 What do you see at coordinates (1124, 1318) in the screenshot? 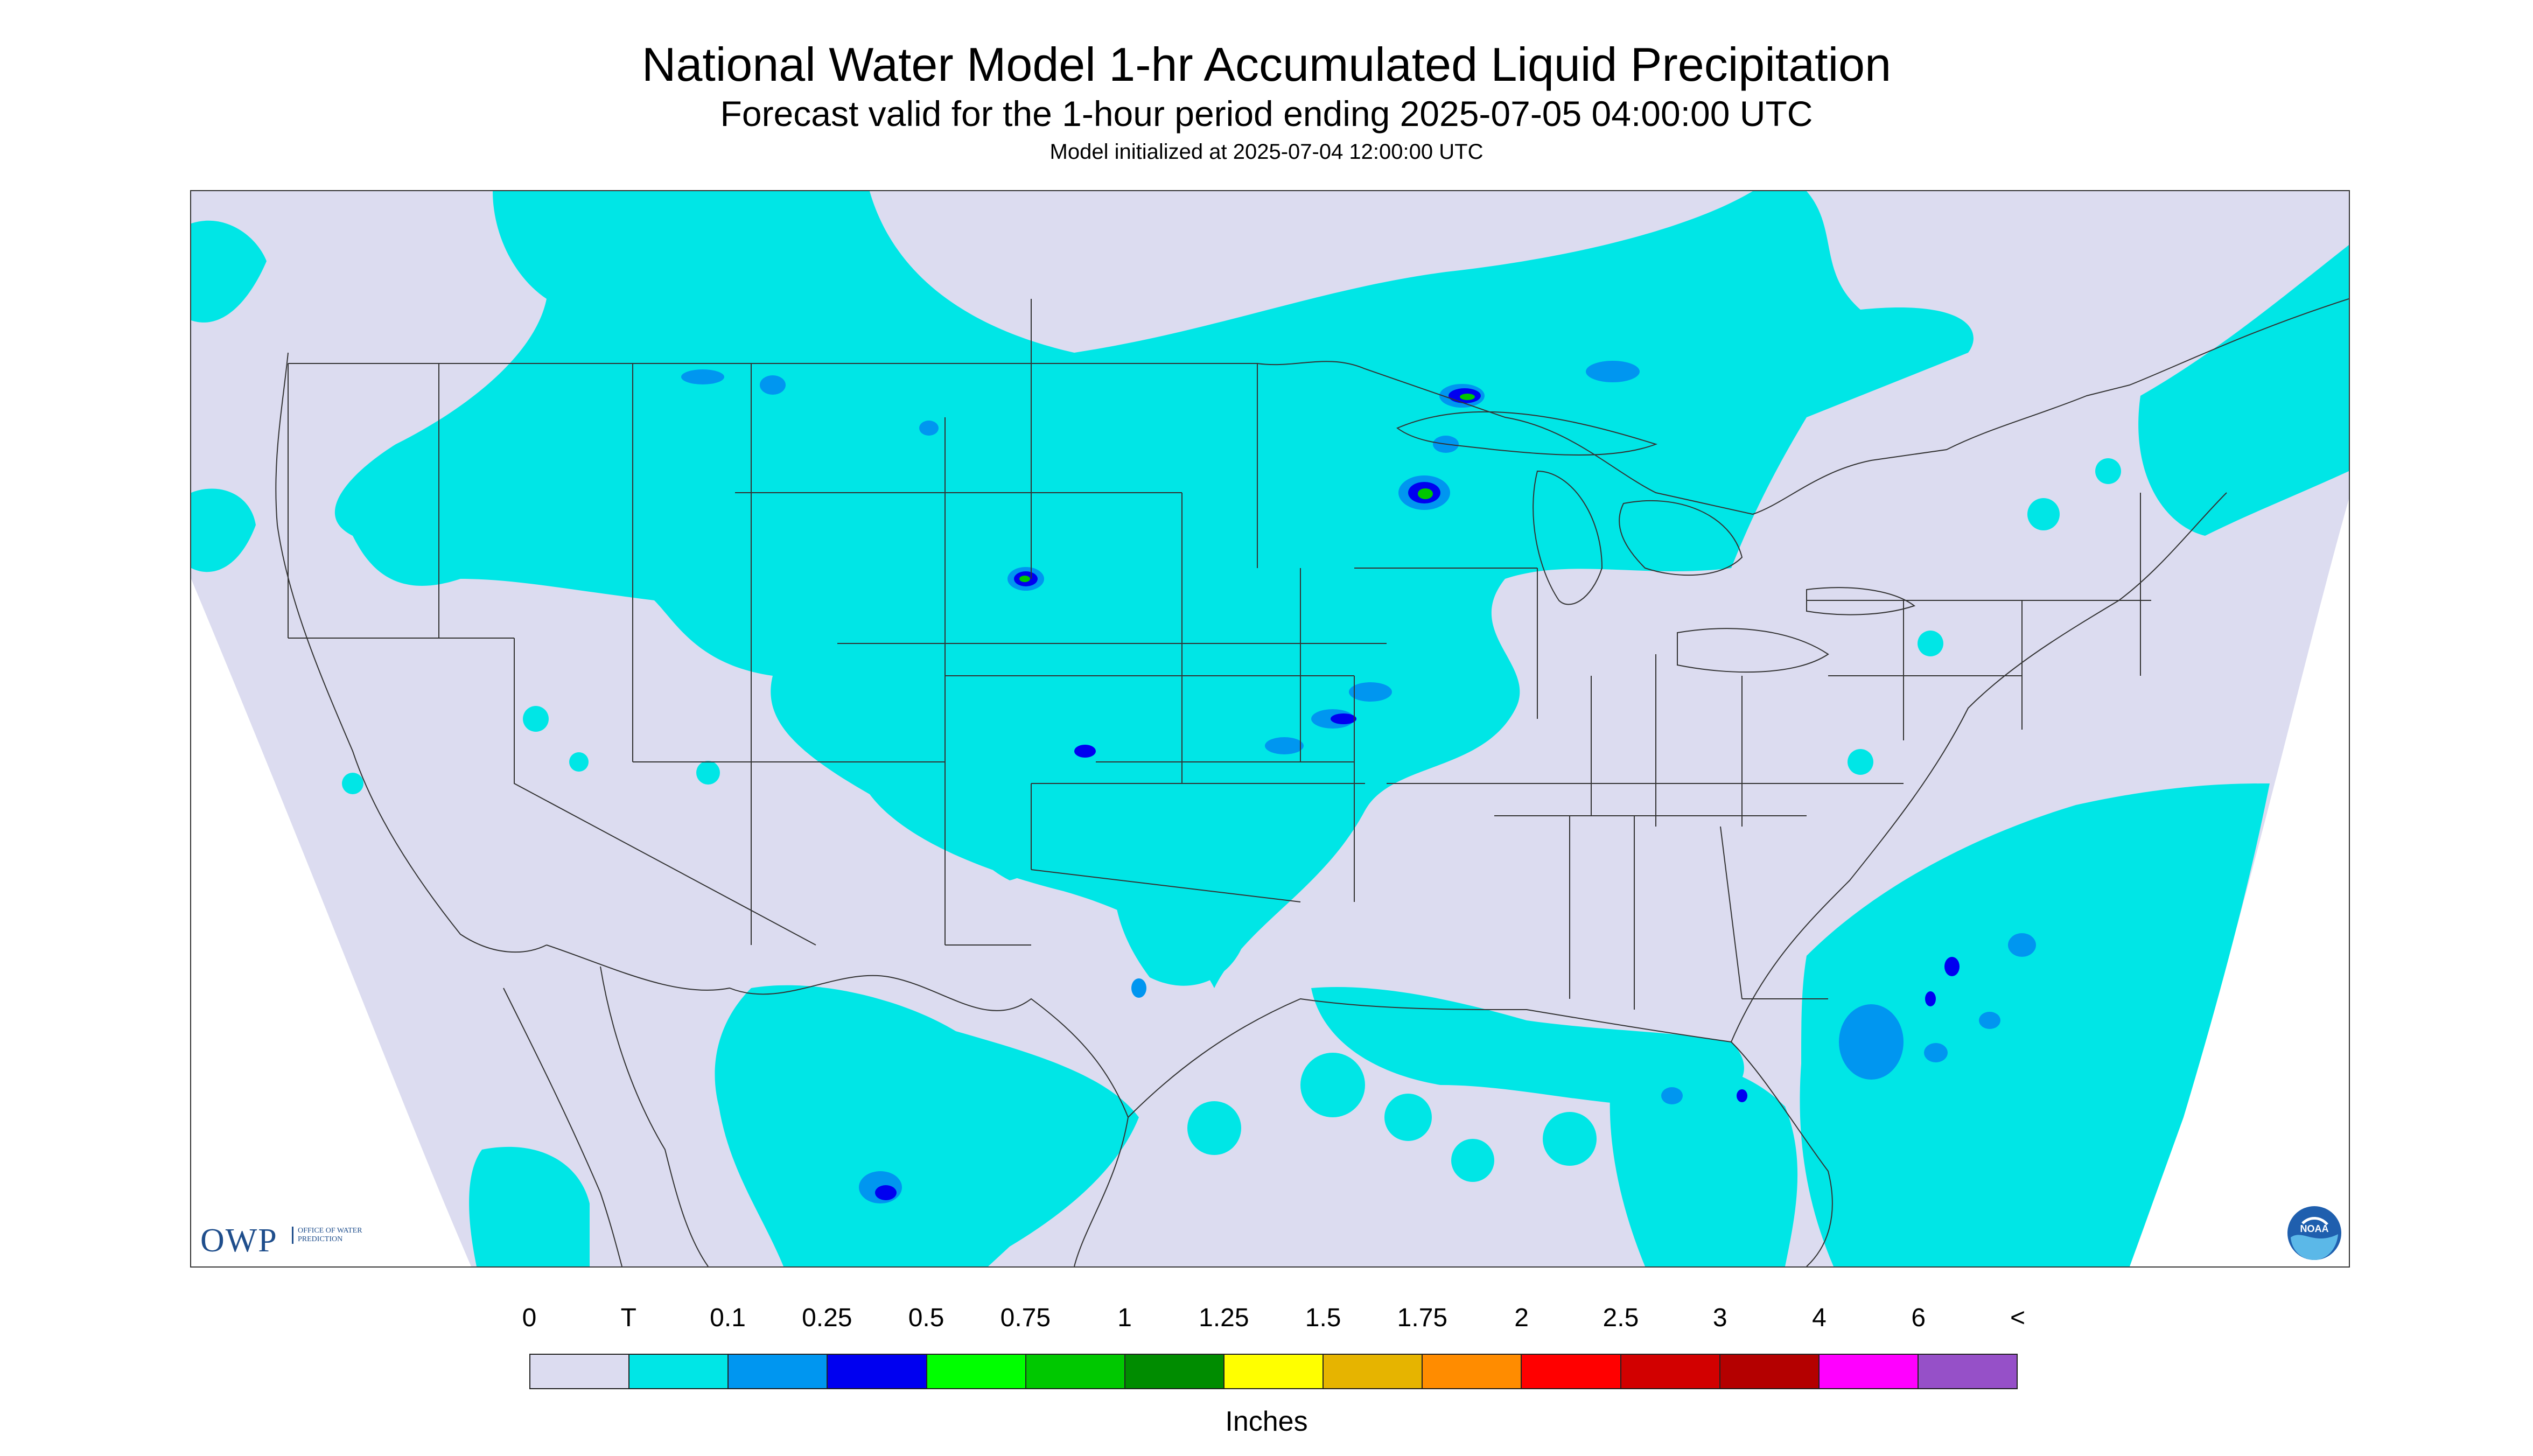
I see `legend-tick-label: 1` at bounding box center [1124, 1318].